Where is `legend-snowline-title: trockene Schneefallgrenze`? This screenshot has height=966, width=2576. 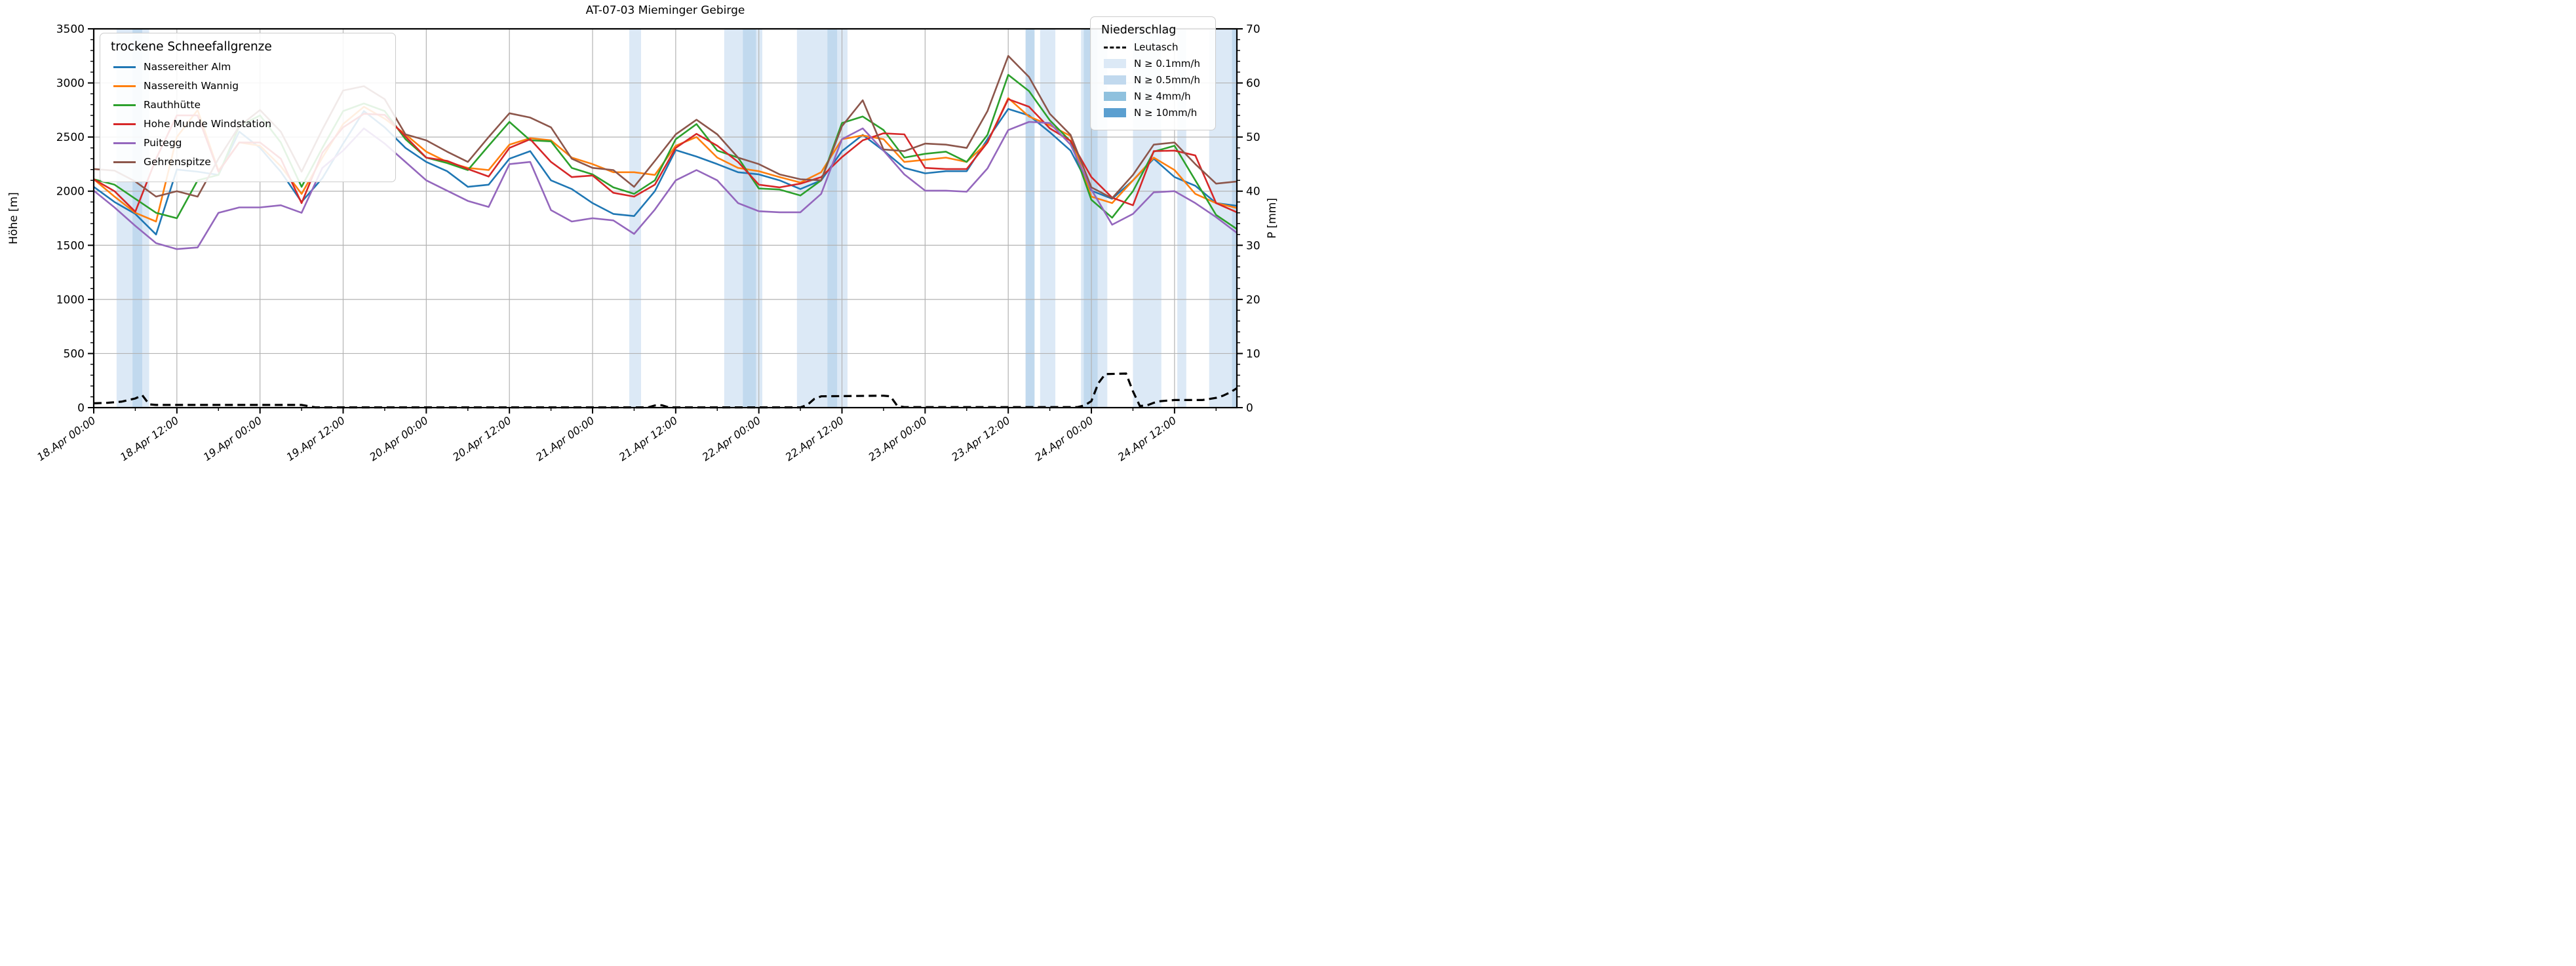 legend-snowline-title: trockene Schneefallgrenze is located at coordinates (192, 47).